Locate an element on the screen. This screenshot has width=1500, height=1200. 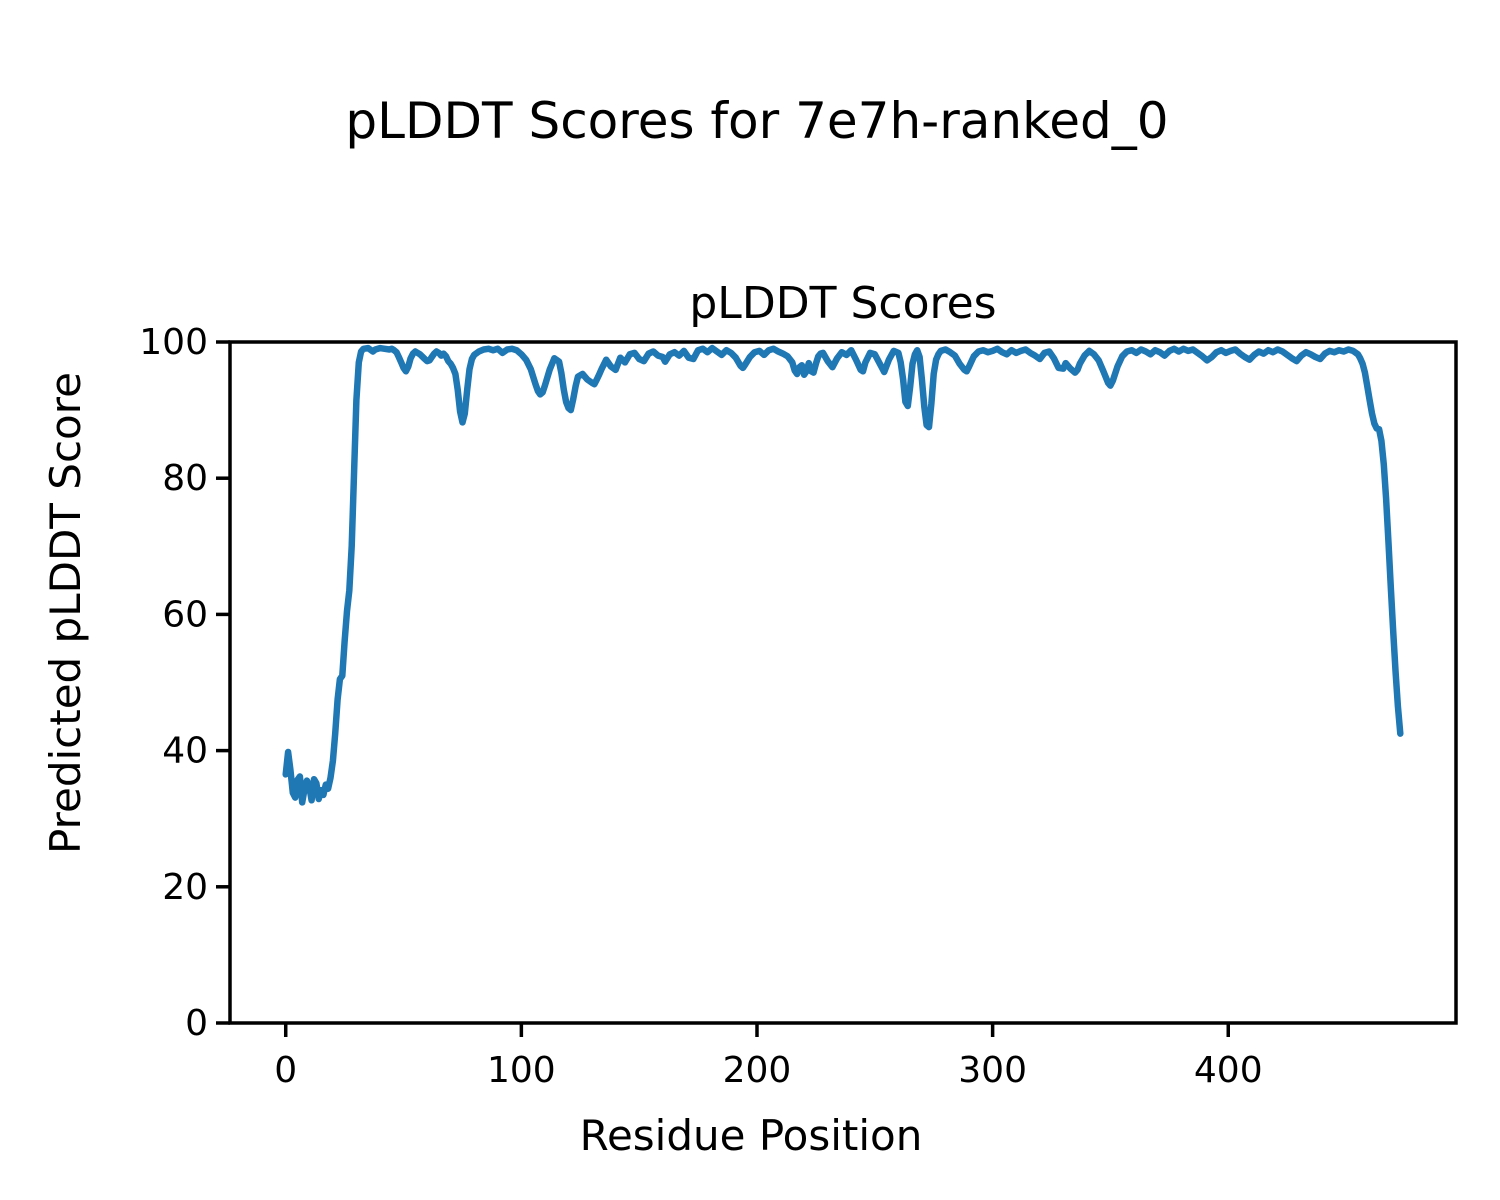
y-tick-label: 40 is located at coordinates (185, 751).